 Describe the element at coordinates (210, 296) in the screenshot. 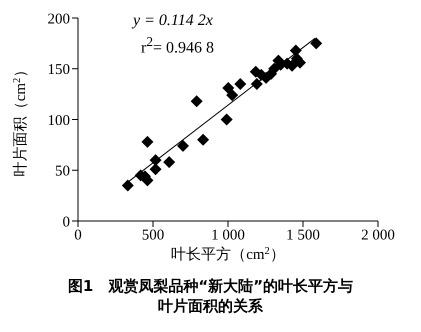

I see `text: 图1 观赏凤梨品种“新大陆”的叶长平方与叶片面积的关系` at that location.